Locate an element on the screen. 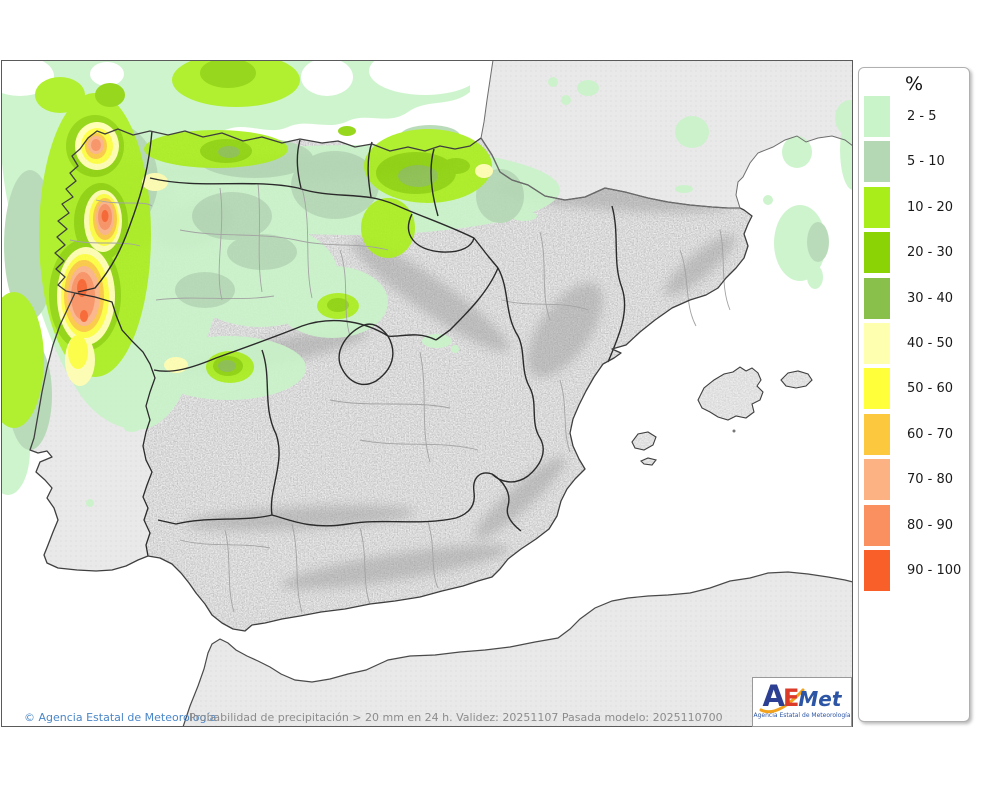 Image resolution: width=1000 pixels, height=790 pixels. legend-title: % is located at coordinates (914, 84).